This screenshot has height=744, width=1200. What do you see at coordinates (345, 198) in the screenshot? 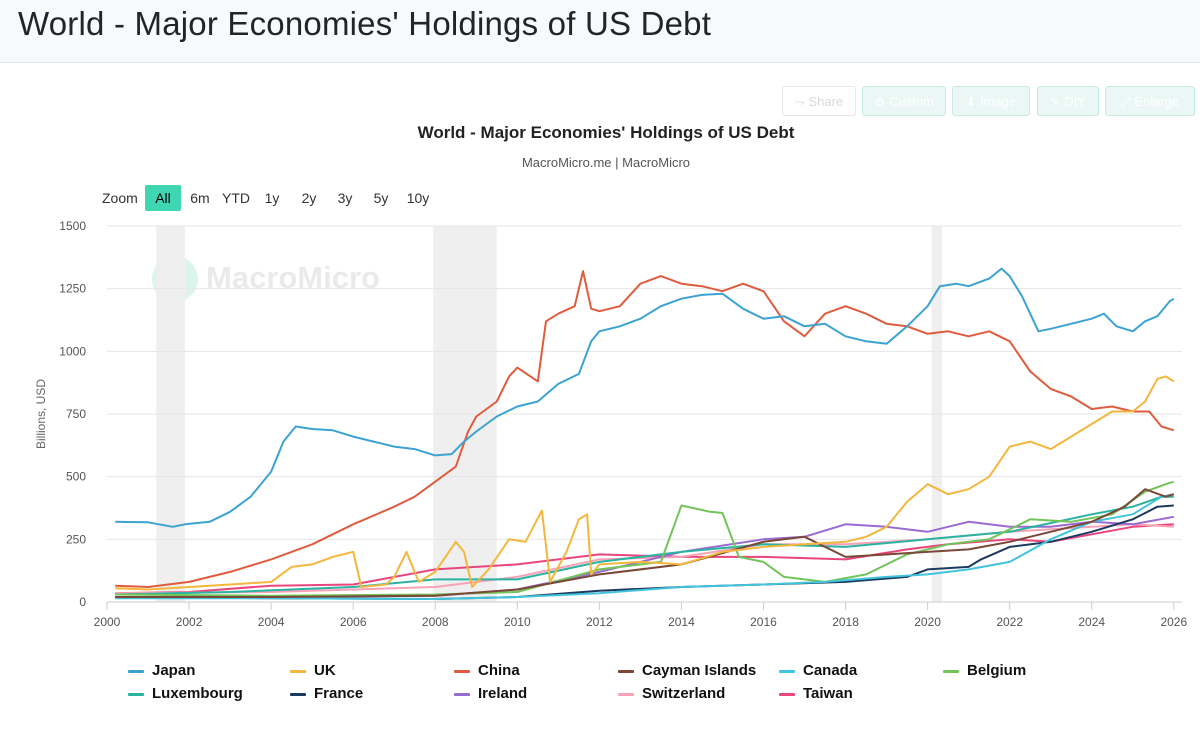
I see `zoom-option-3y: 3y` at bounding box center [345, 198].